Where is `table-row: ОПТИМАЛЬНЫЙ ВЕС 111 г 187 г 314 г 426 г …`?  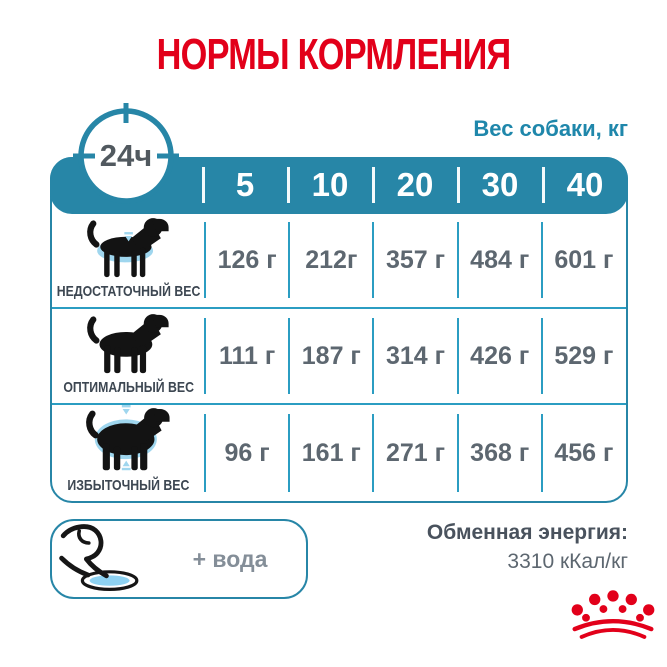 table-row: ОПТИМАЛЬНЫЙ ВЕС 111 г 187 г 314 г 426 г … is located at coordinates (339, 355).